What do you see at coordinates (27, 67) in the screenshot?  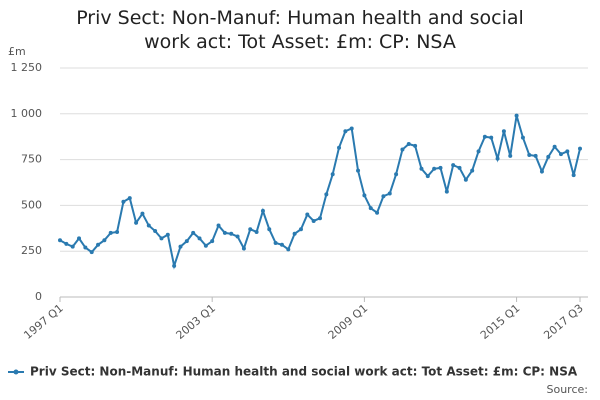 I see `y-tick-label: 1 250` at bounding box center [27, 67].